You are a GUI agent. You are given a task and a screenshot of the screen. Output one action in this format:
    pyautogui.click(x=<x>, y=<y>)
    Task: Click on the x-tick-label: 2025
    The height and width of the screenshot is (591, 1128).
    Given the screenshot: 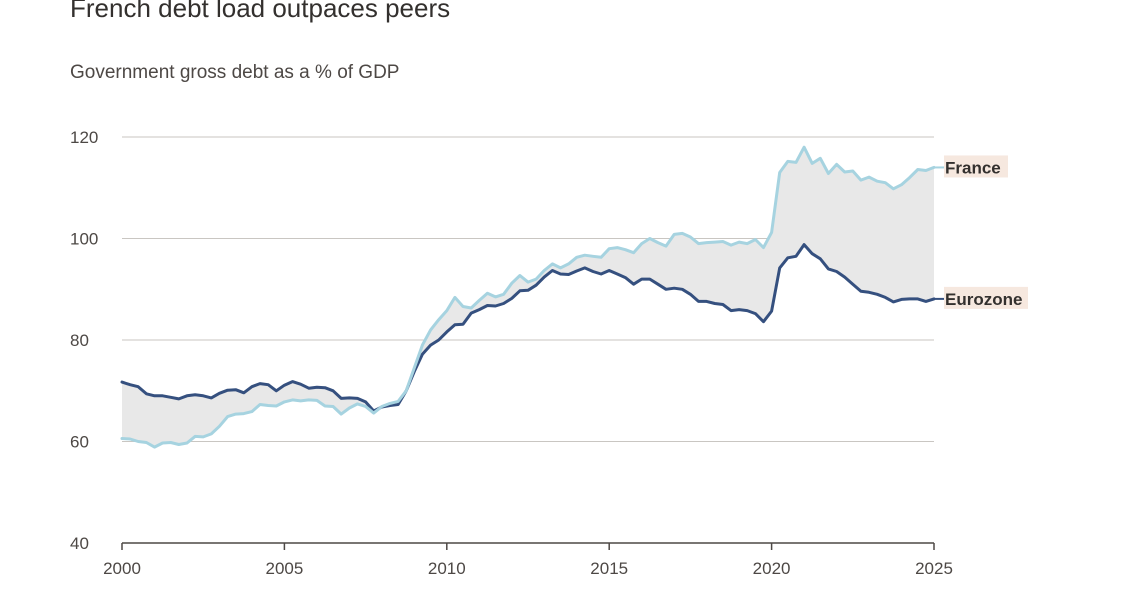 What is the action you would take?
    pyautogui.click(x=934, y=568)
    